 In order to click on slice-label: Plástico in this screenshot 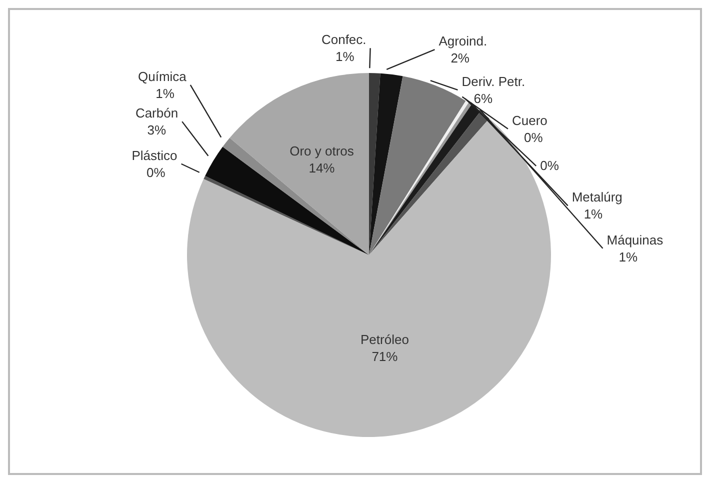, I will do `click(155, 155)`.